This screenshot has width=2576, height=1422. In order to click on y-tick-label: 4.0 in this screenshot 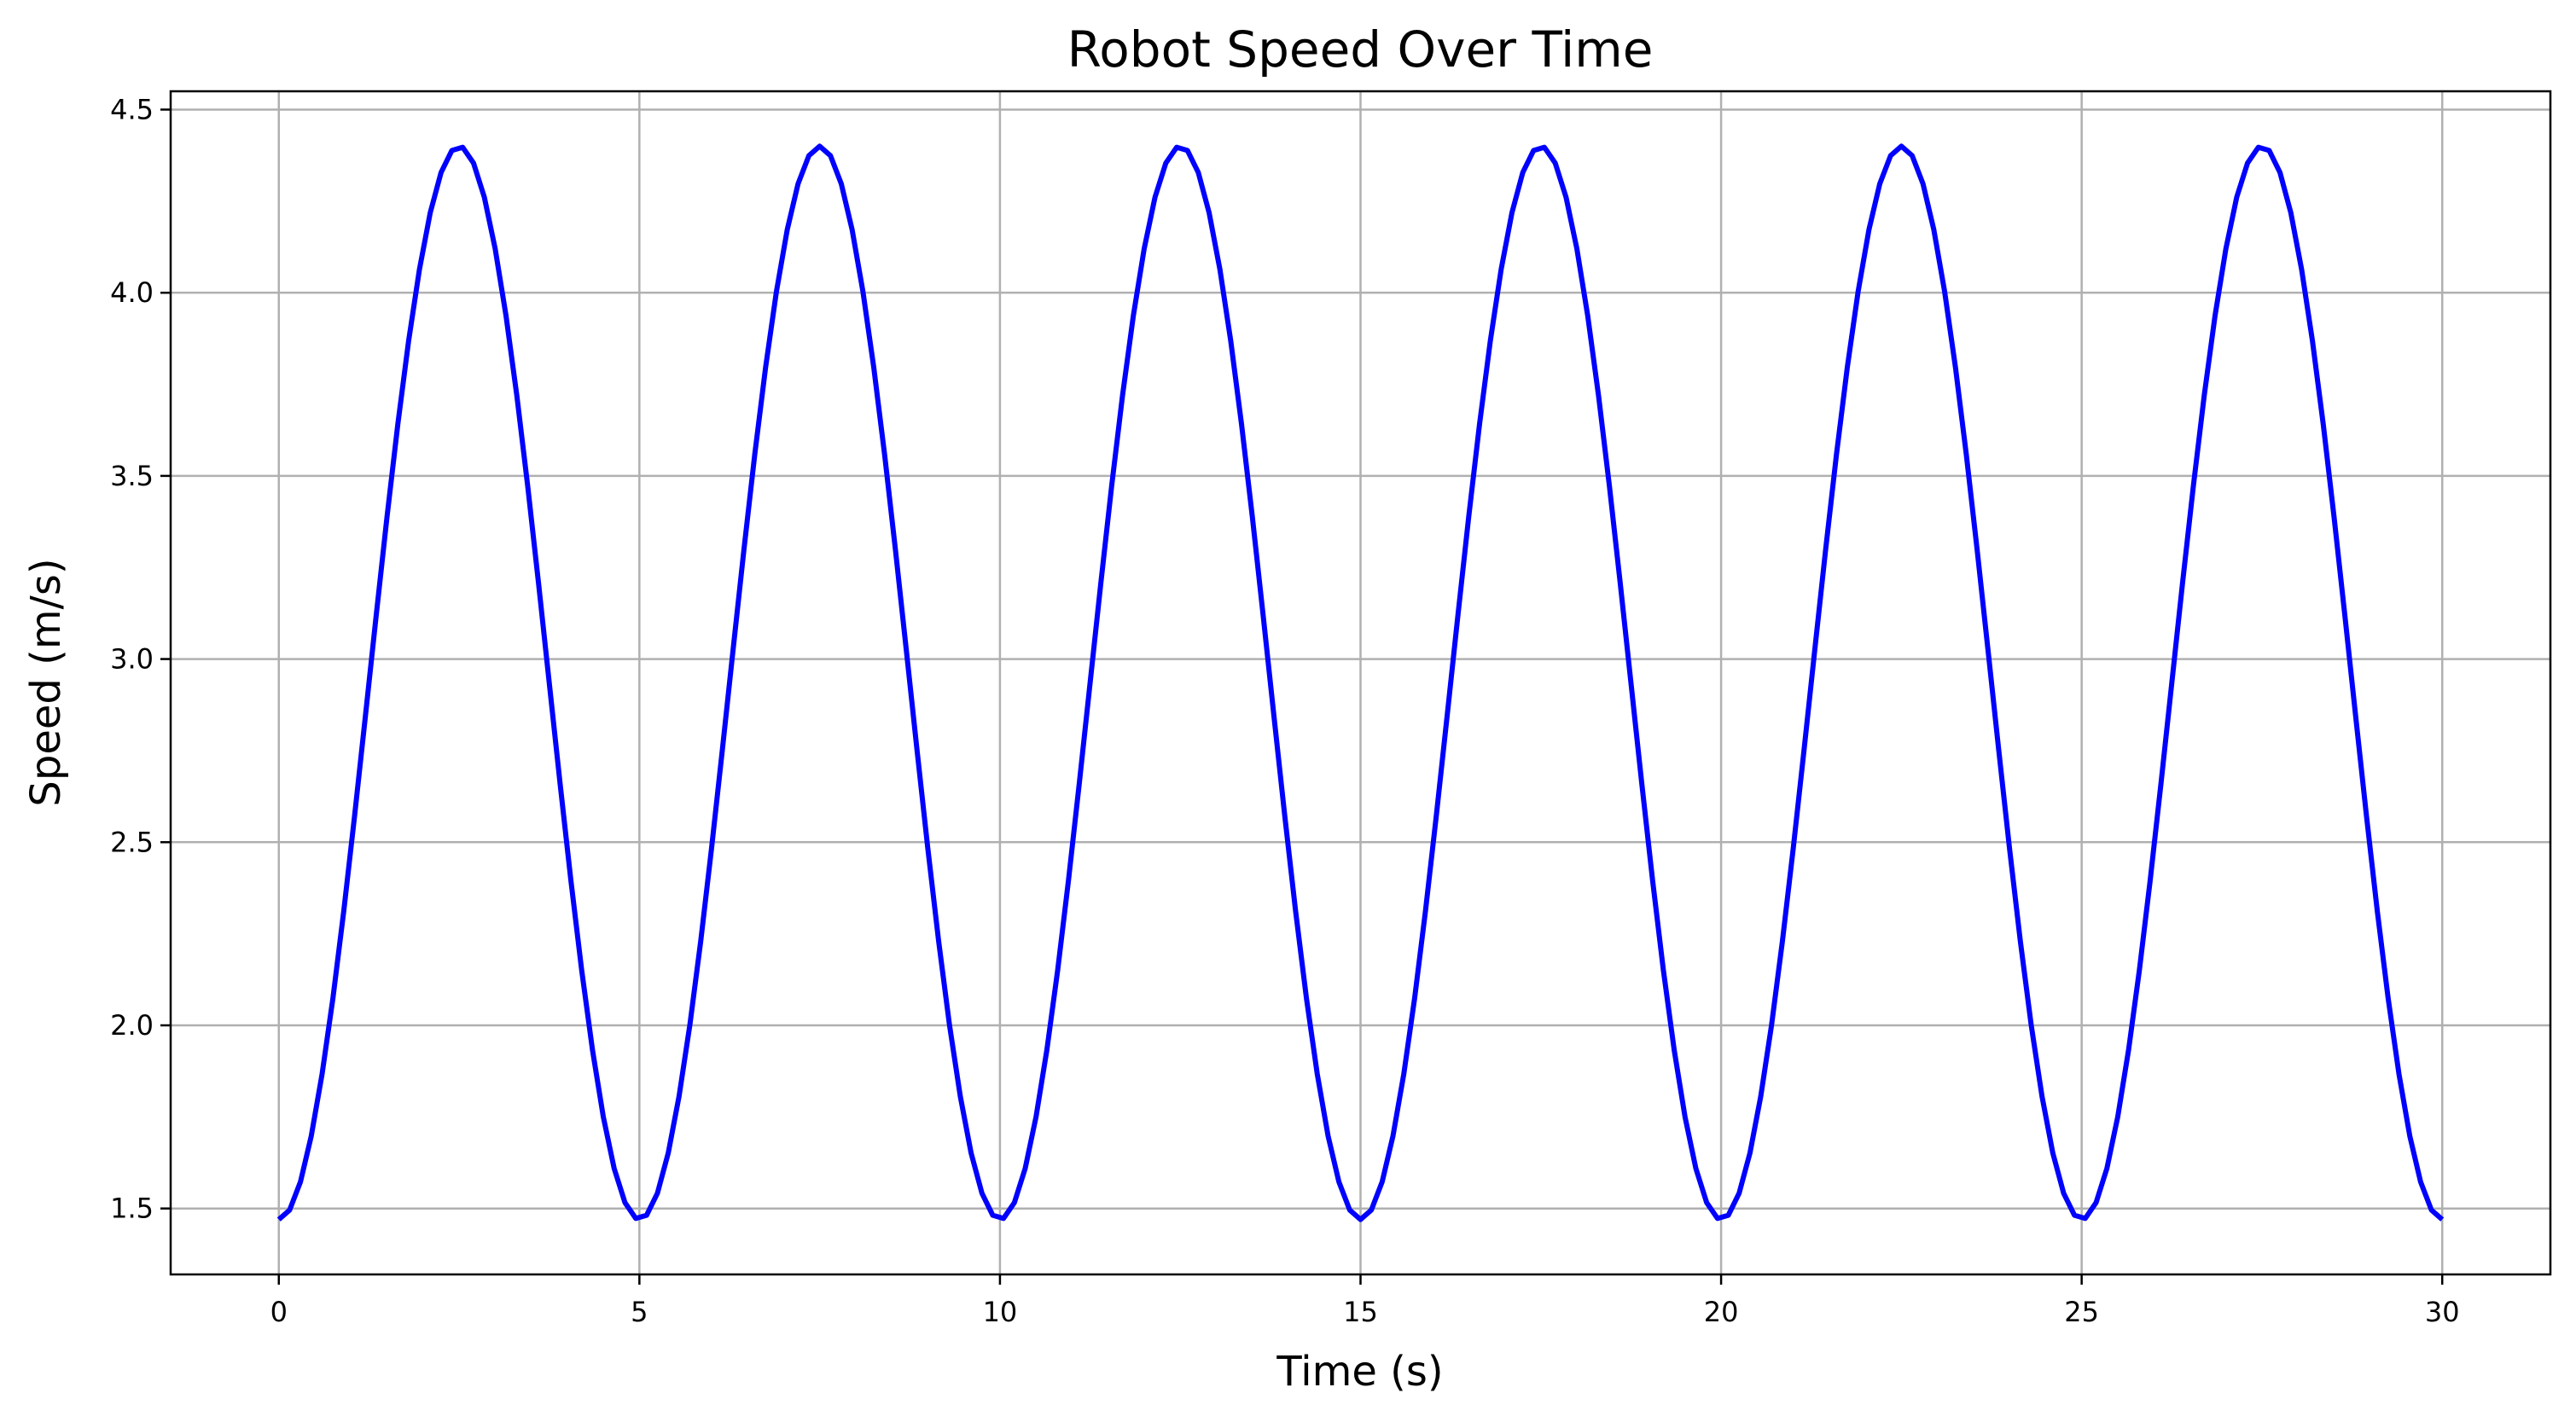, I will do `click(132, 292)`.